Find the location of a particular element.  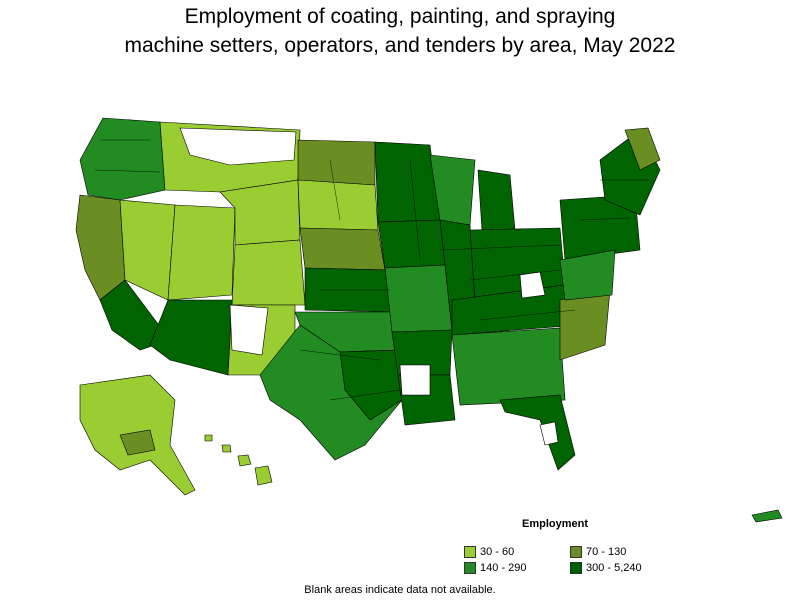

region-florida-nodata is located at coordinates (549, 433).